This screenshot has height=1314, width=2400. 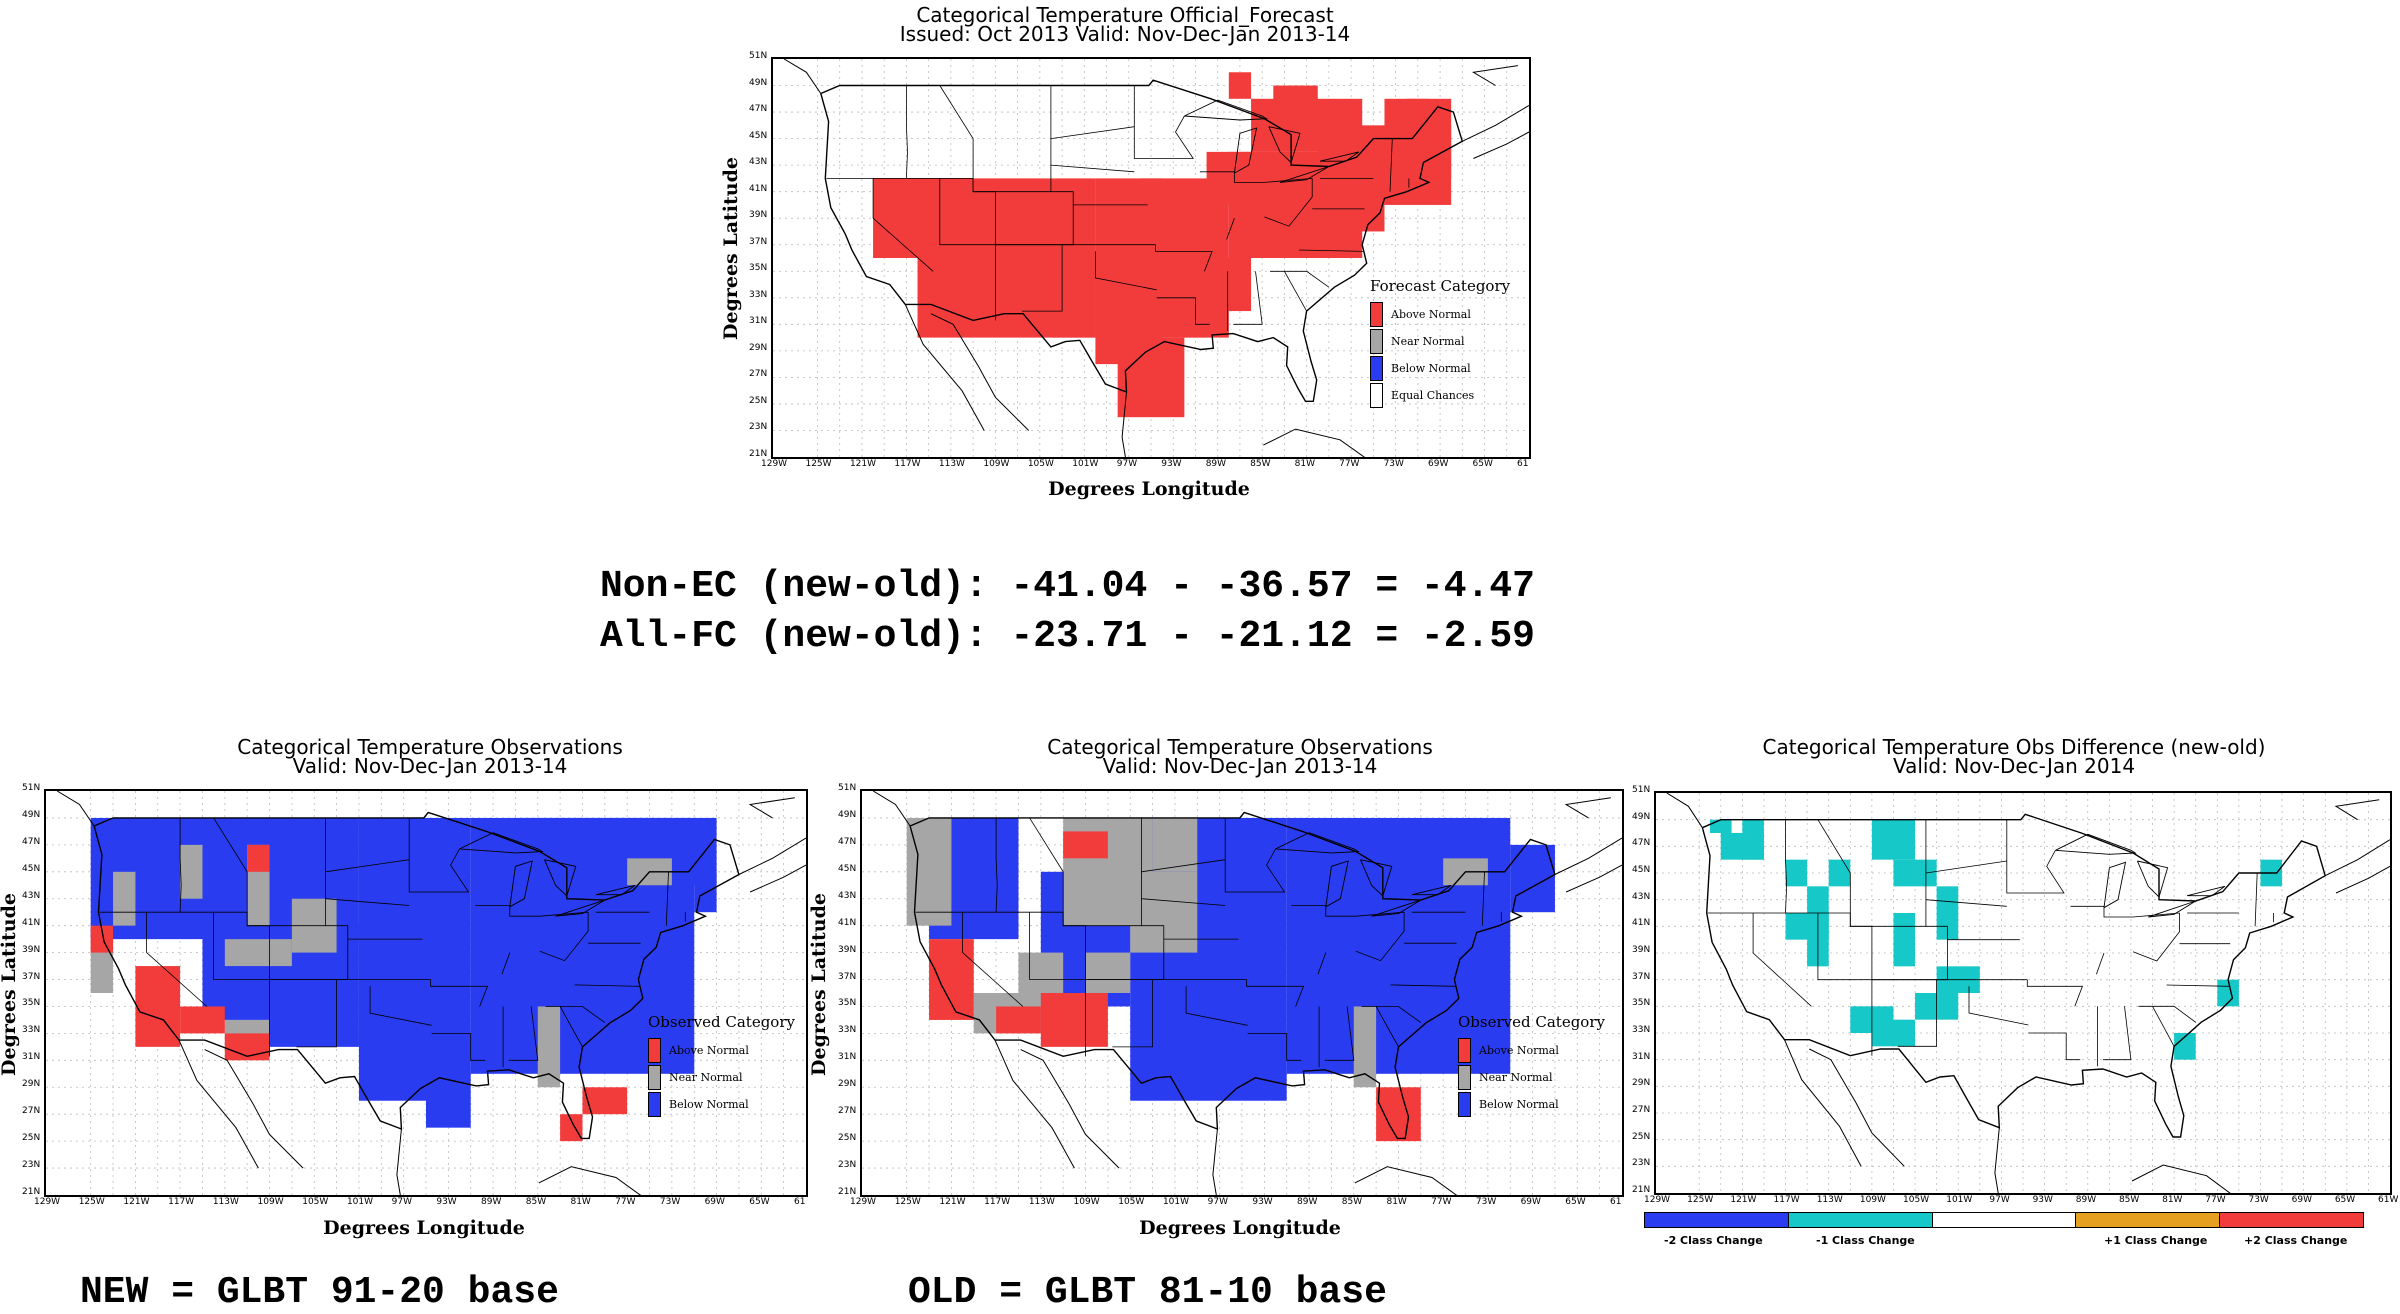 I want to click on forecast-x-label: Degrees Longitude, so click(x=1149, y=489).